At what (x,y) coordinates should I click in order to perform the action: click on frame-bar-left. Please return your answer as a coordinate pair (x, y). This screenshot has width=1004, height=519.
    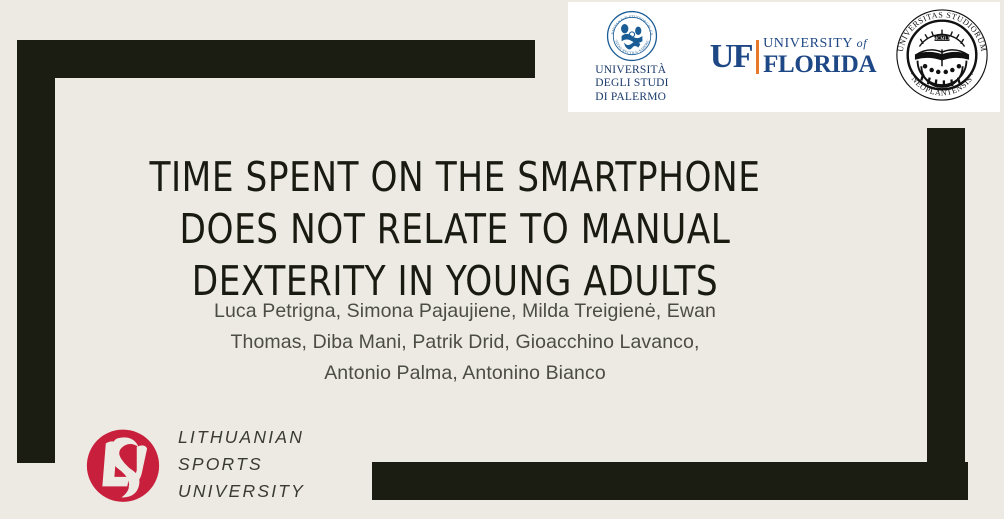
    Looking at the image, I should click on (36, 251).